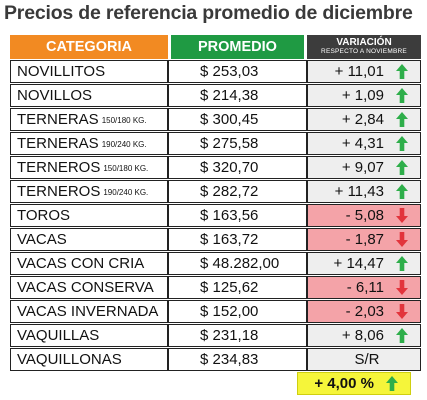 Image resolution: width=427 pixels, height=400 pixels. I want to click on table-row: VAQUILLAS $ 231,18 + 8,06, so click(215, 335).